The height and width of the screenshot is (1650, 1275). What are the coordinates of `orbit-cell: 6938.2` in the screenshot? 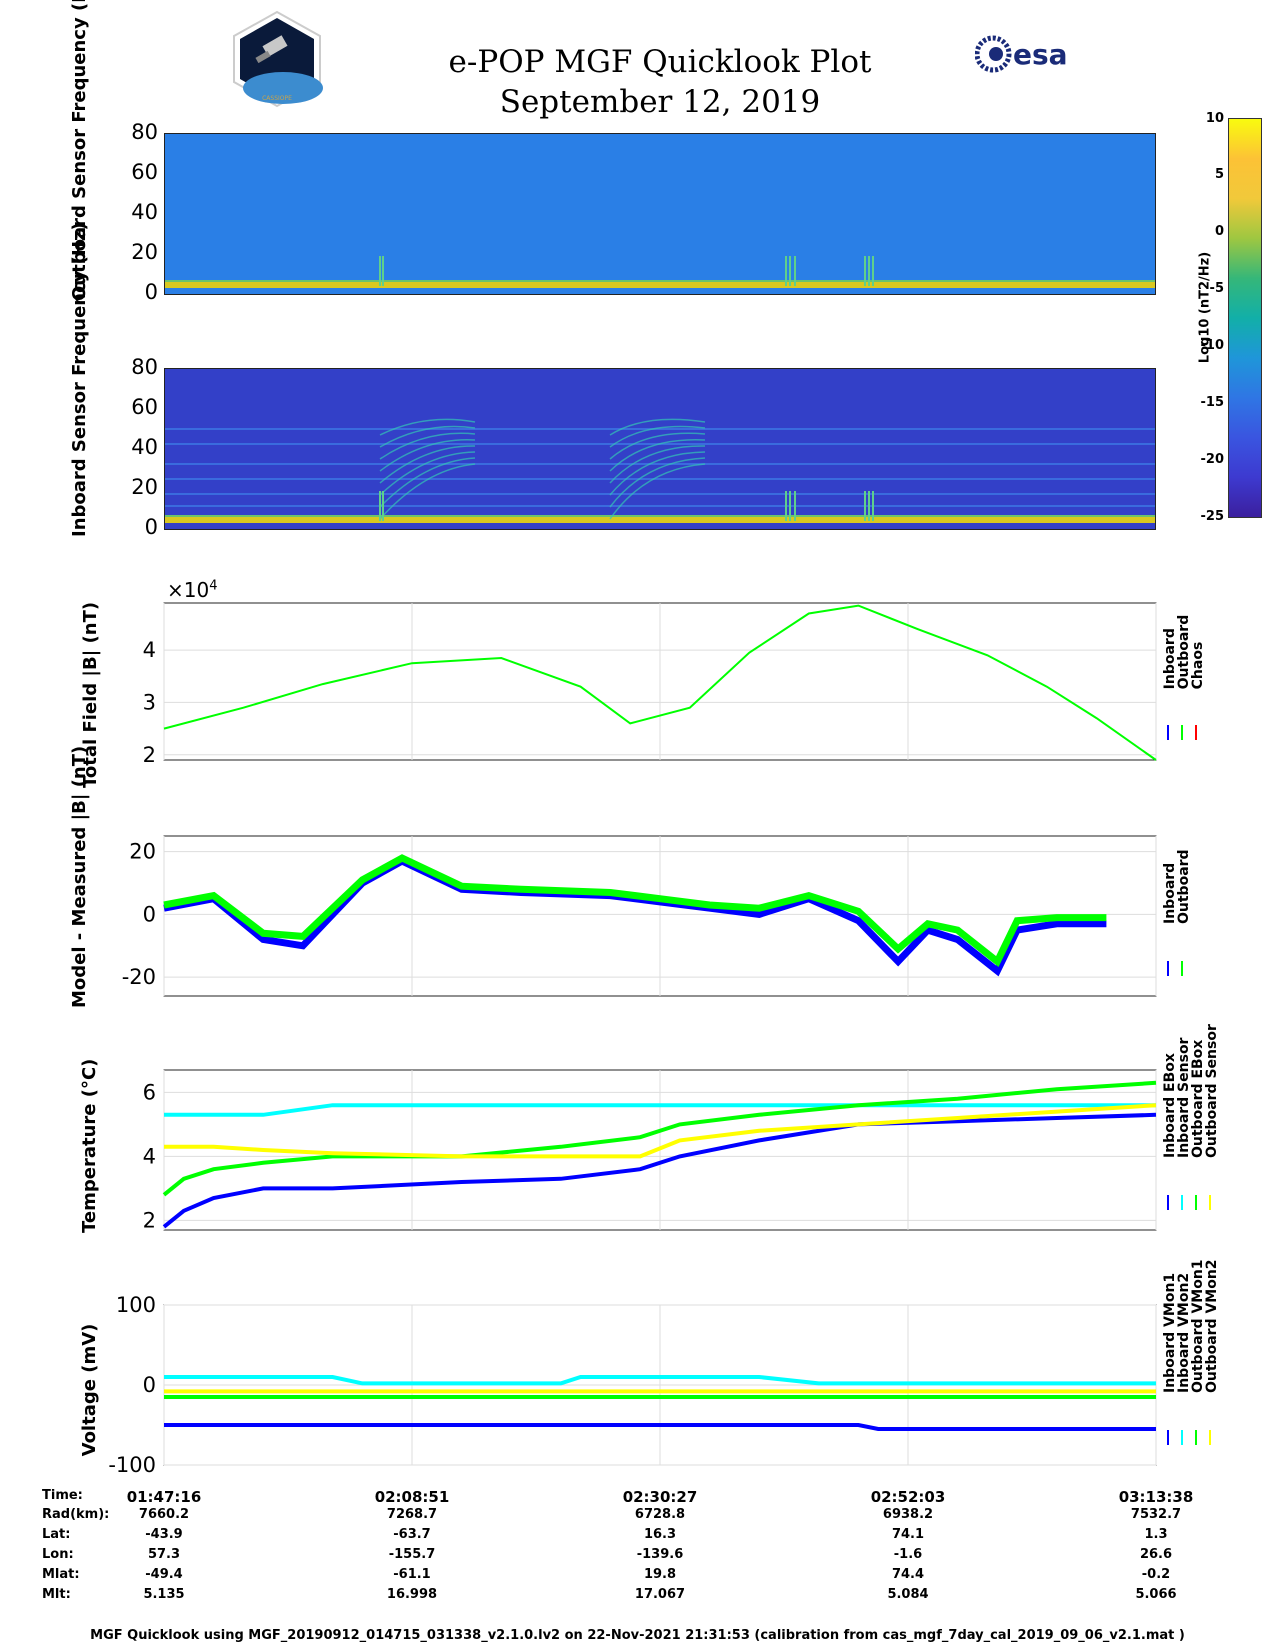 It's located at (908, 1514).